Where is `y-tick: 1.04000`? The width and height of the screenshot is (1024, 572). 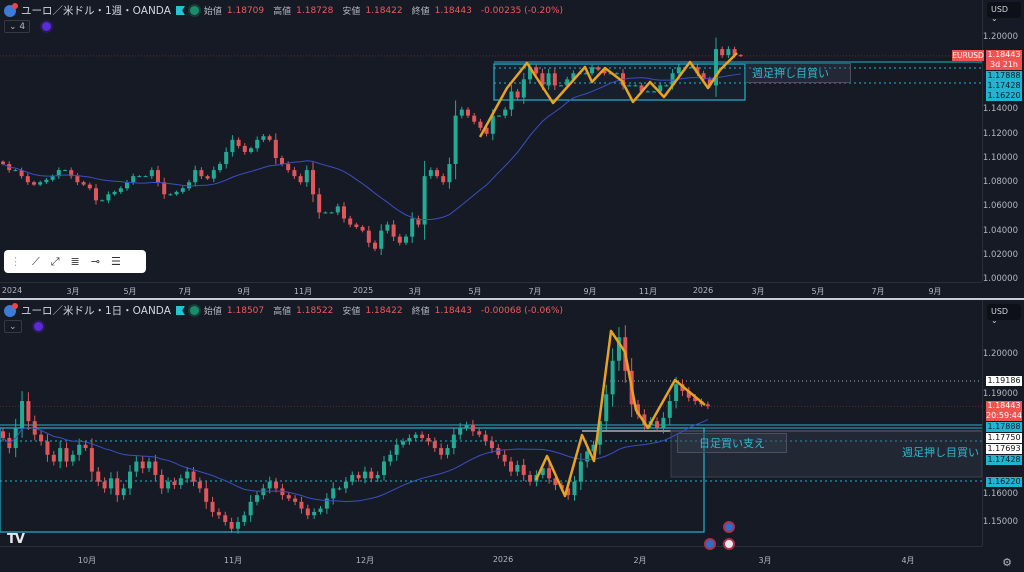 y-tick: 1.04000 is located at coordinates (1000, 231).